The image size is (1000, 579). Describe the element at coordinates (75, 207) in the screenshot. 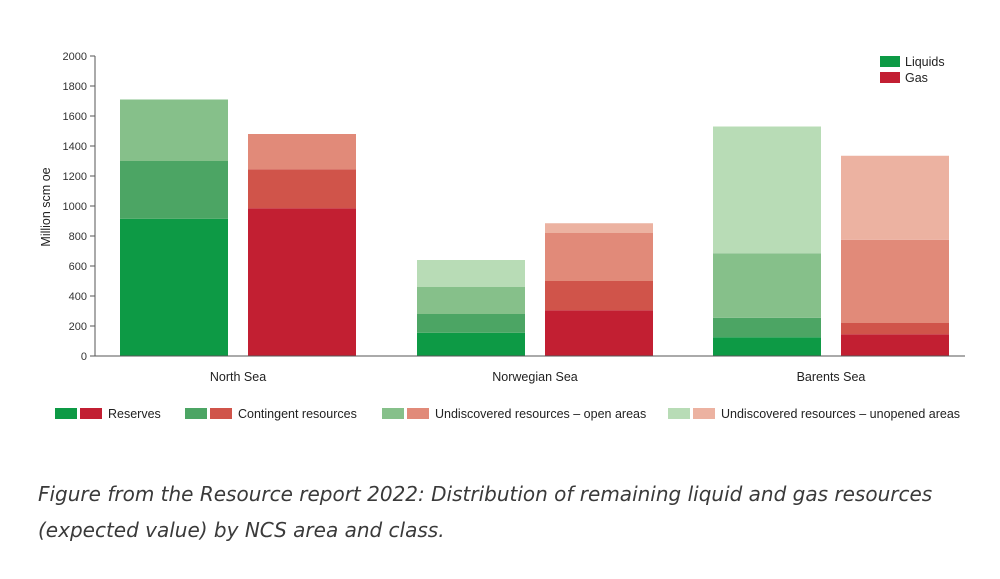

I see `y-tick-label: 1000` at that location.